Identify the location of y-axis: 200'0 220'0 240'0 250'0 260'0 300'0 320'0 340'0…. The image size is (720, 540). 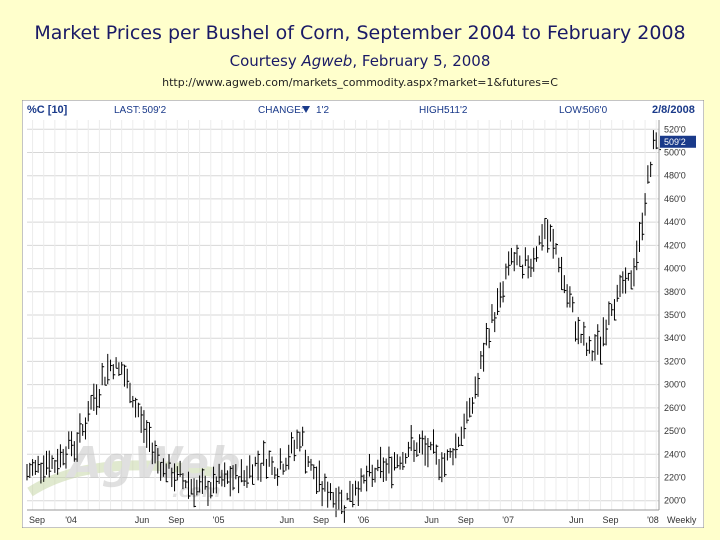
(677, 315).